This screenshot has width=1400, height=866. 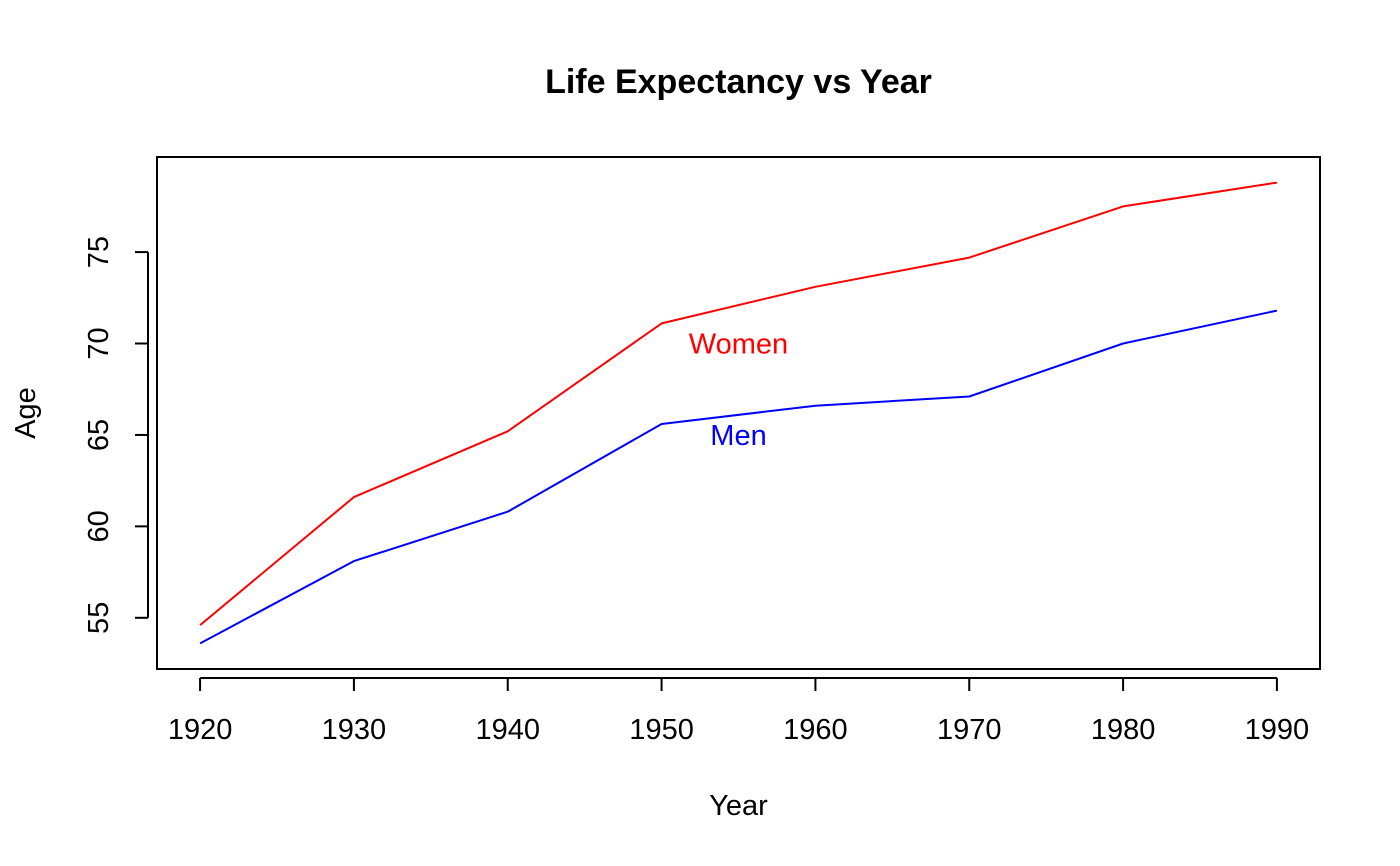 I want to click on x-tick-label: 1920, so click(x=200, y=730).